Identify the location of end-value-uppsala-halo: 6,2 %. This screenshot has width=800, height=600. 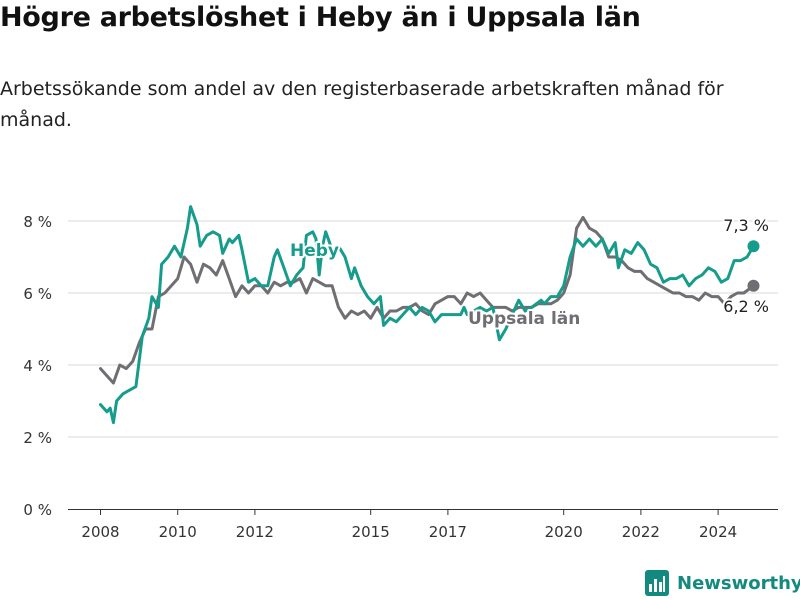
(746, 306).